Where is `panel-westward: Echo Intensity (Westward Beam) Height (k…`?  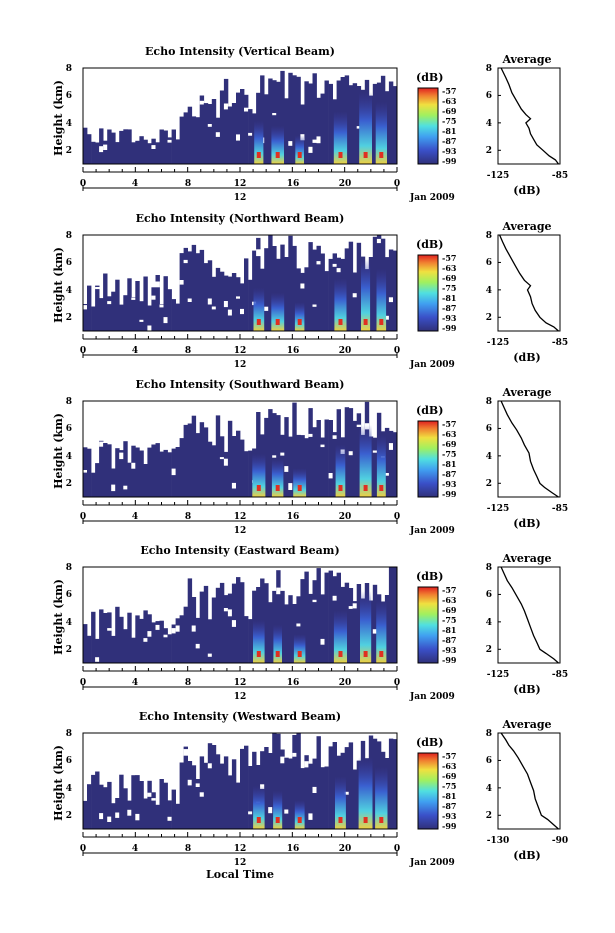
panel-westward: Echo Intensity (Westward Beam) Height (k… is located at coordinates (310, 789).